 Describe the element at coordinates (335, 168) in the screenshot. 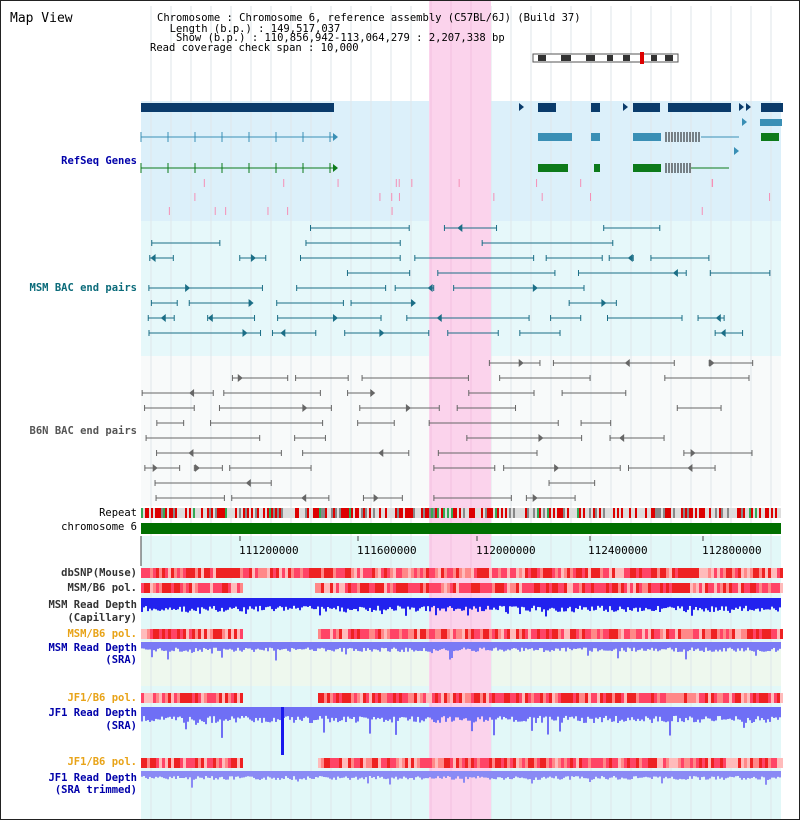

I see `gene-arrow` at that location.